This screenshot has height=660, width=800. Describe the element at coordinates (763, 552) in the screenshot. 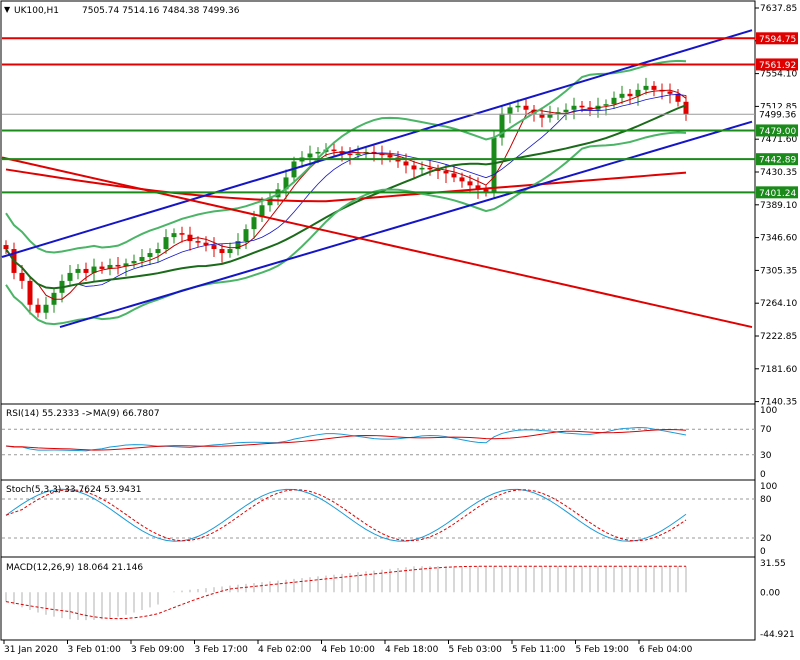

I see `stoch-tick-label: 0` at that location.